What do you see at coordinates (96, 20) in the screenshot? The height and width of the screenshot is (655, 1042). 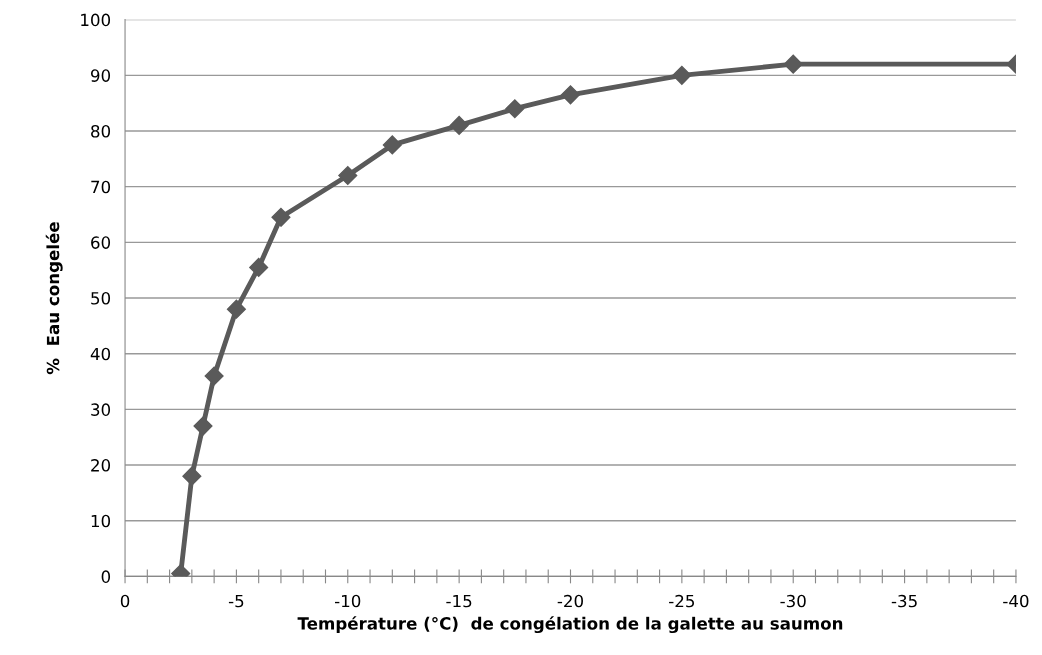 I see `y-tick-label: 100` at bounding box center [96, 20].